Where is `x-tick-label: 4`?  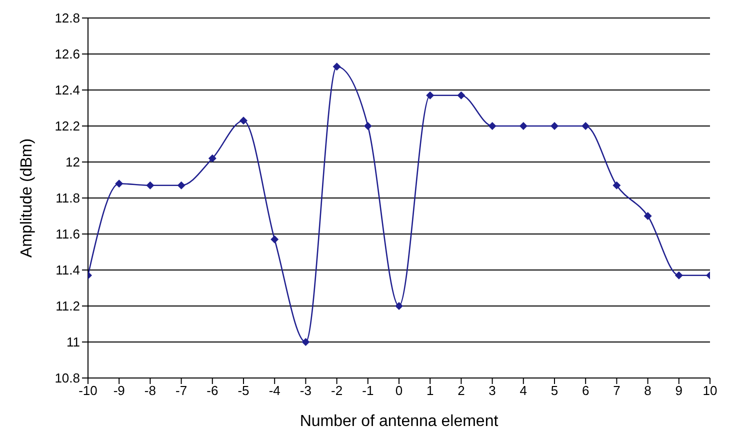 x-tick-label: 4 is located at coordinates (524, 390).